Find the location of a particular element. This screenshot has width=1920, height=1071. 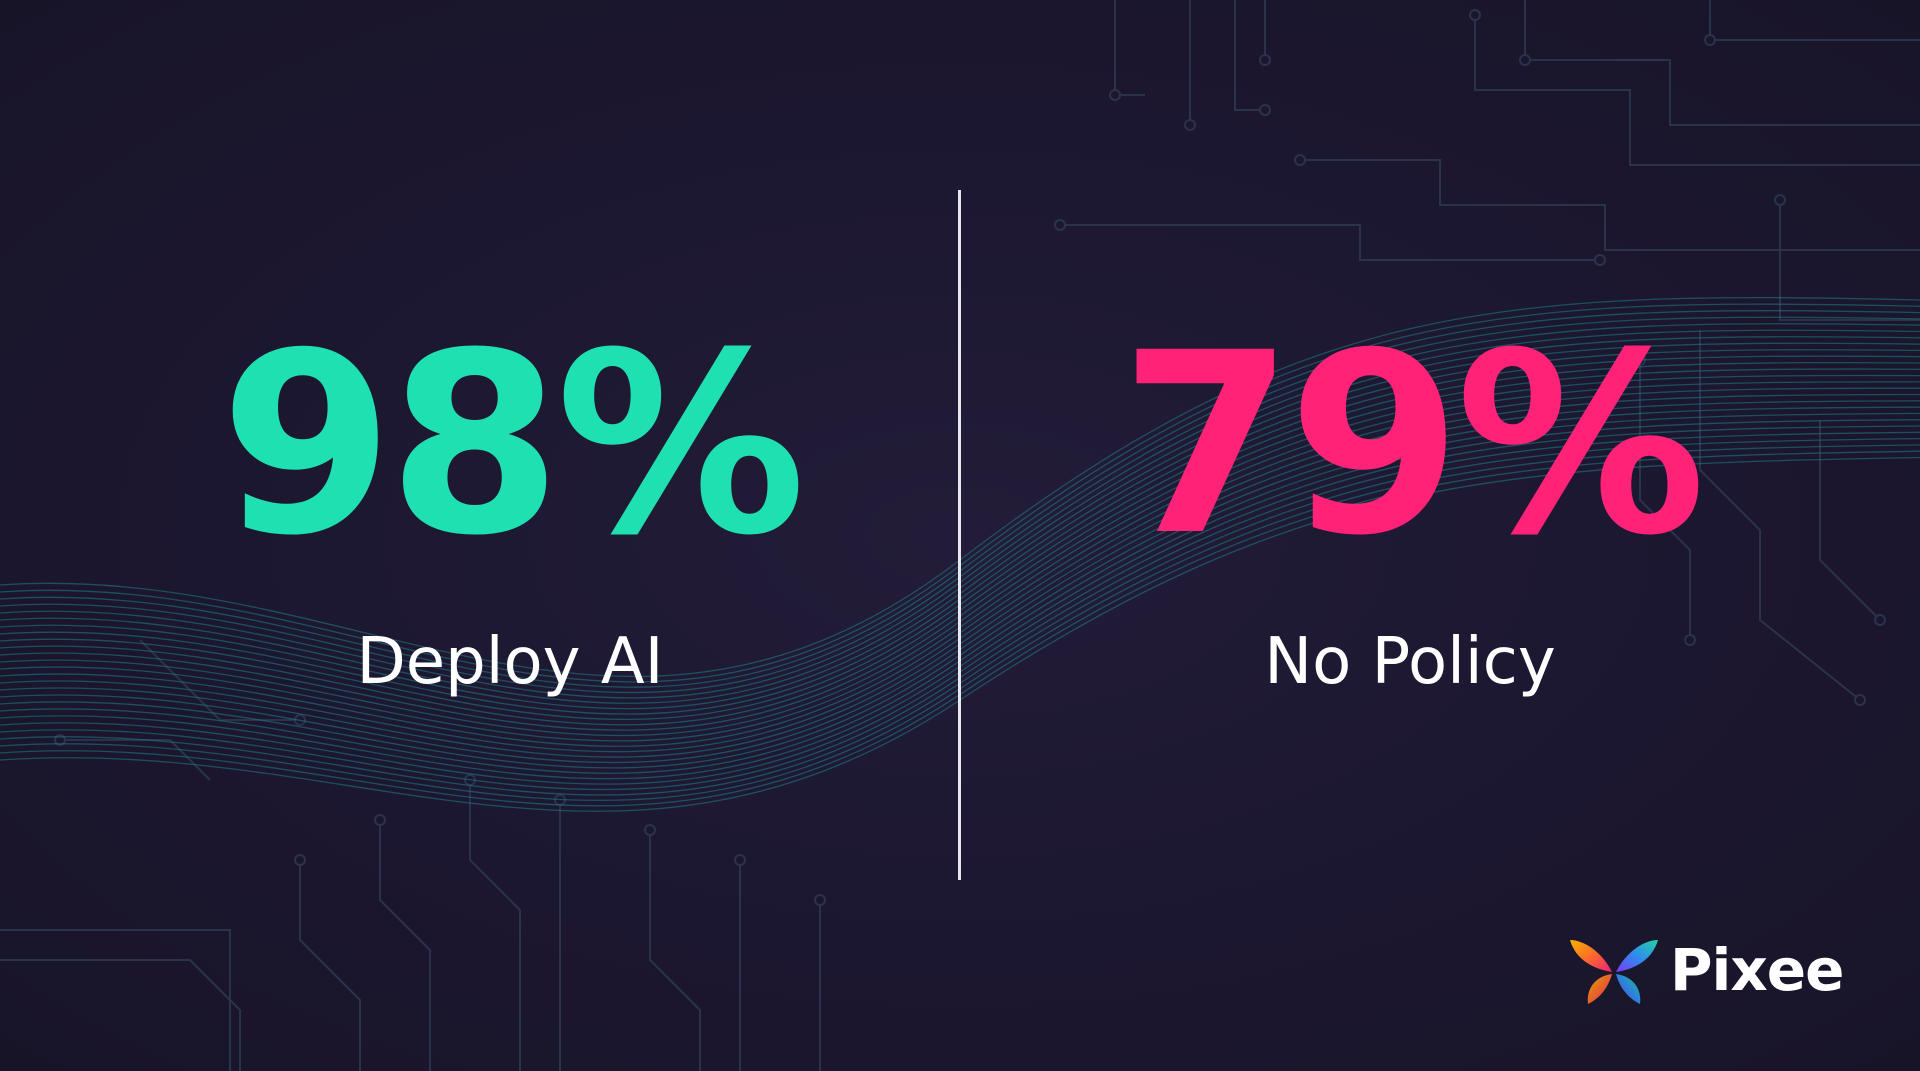

butterfly-logo-icon is located at coordinates (1614, 972).